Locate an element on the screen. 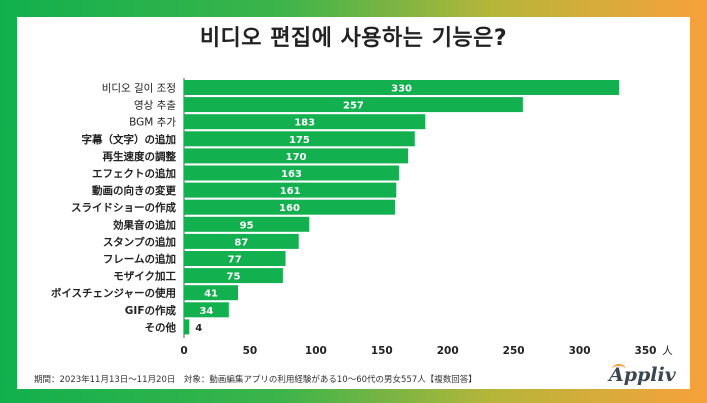 This screenshot has width=707, height=403. bar-value-label: 75 is located at coordinates (233, 277).